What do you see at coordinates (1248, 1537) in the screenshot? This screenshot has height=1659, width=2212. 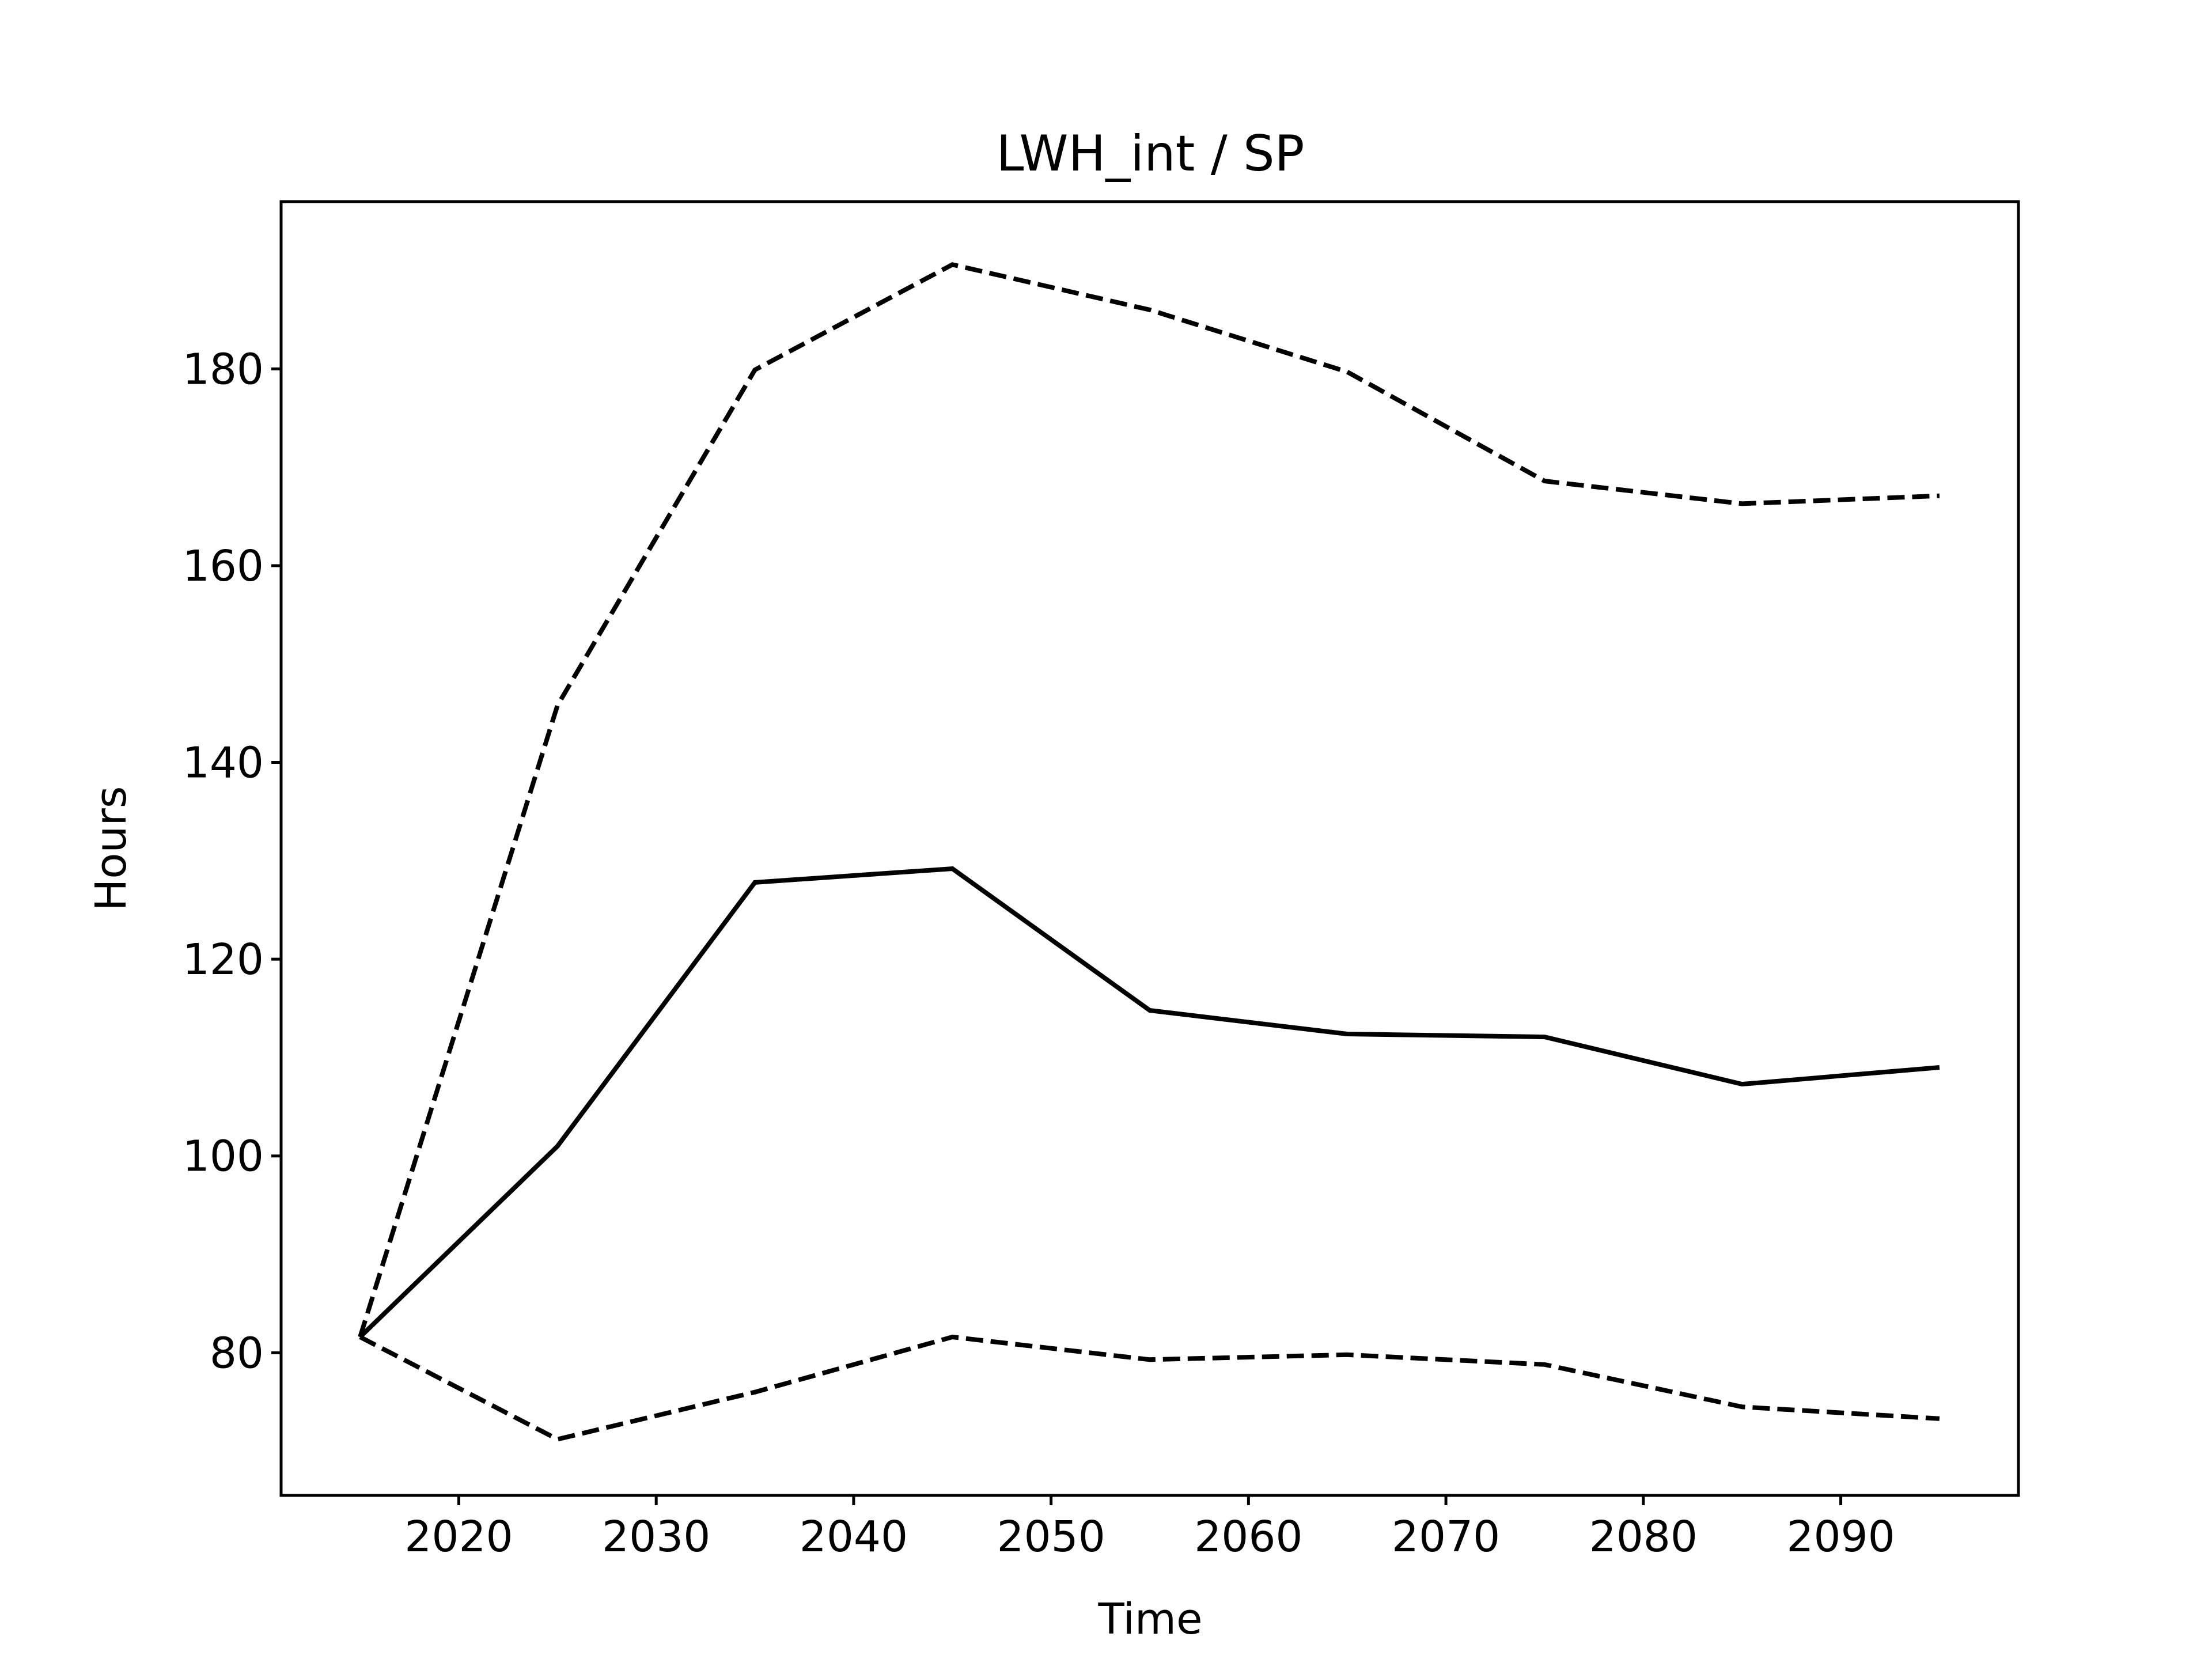 I see `x-tick-label: 2060` at bounding box center [1248, 1537].